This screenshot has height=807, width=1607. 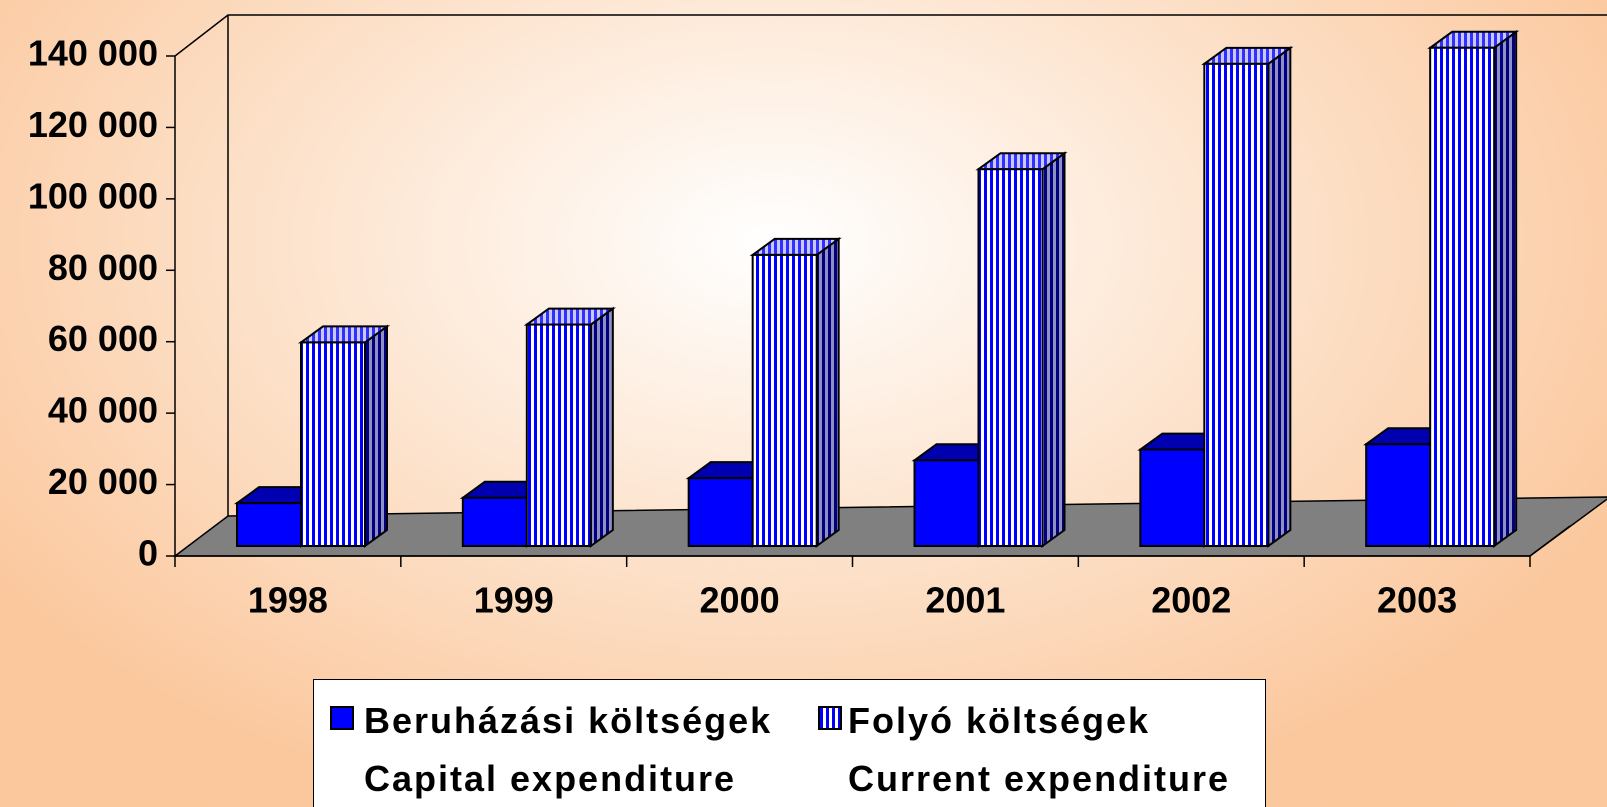 I want to click on x-tick-label: 2000, so click(x=740, y=600).